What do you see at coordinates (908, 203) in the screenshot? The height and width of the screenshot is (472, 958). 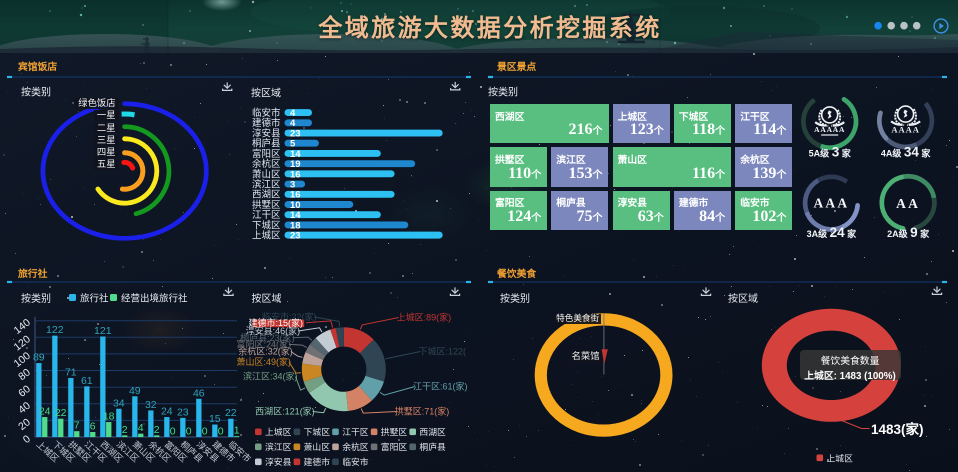 I see `svg-text: AA` at bounding box center [908, 203].